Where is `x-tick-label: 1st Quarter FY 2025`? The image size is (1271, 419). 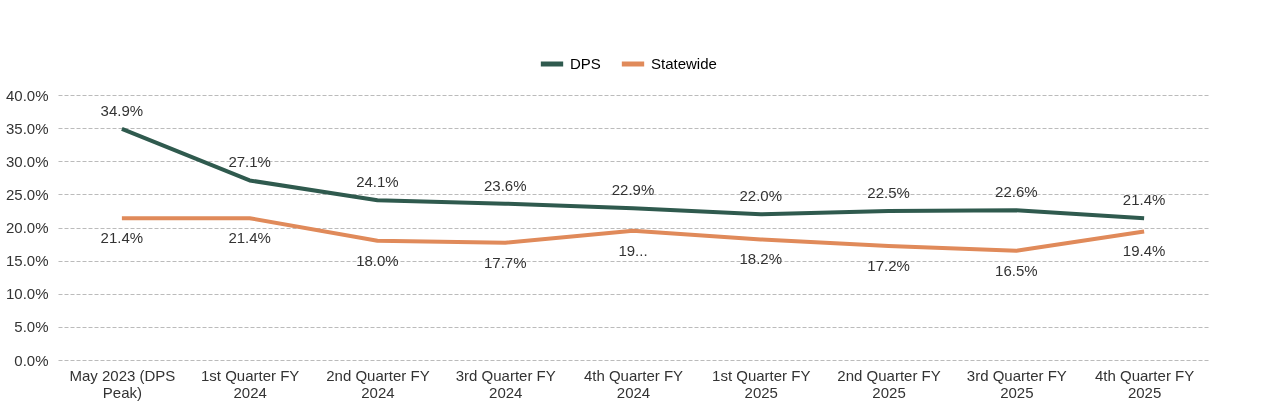
x-tick-label: 1st Quarter FY 2025 is located at coordinates (761, 383).